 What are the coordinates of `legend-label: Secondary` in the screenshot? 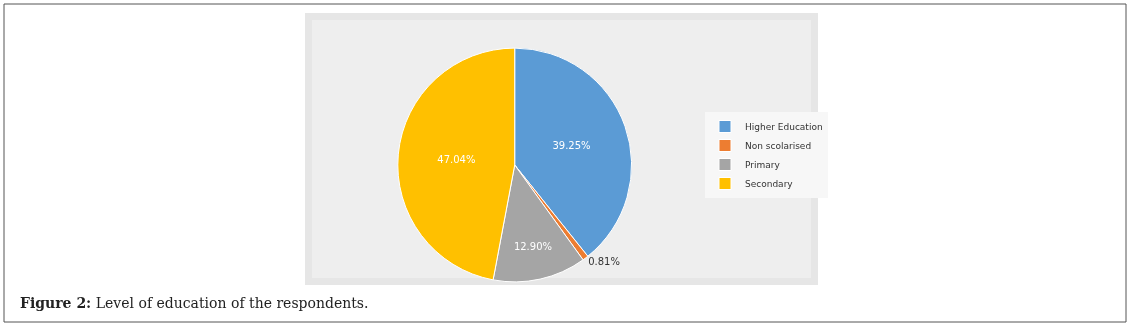 It's located at (769, 184).